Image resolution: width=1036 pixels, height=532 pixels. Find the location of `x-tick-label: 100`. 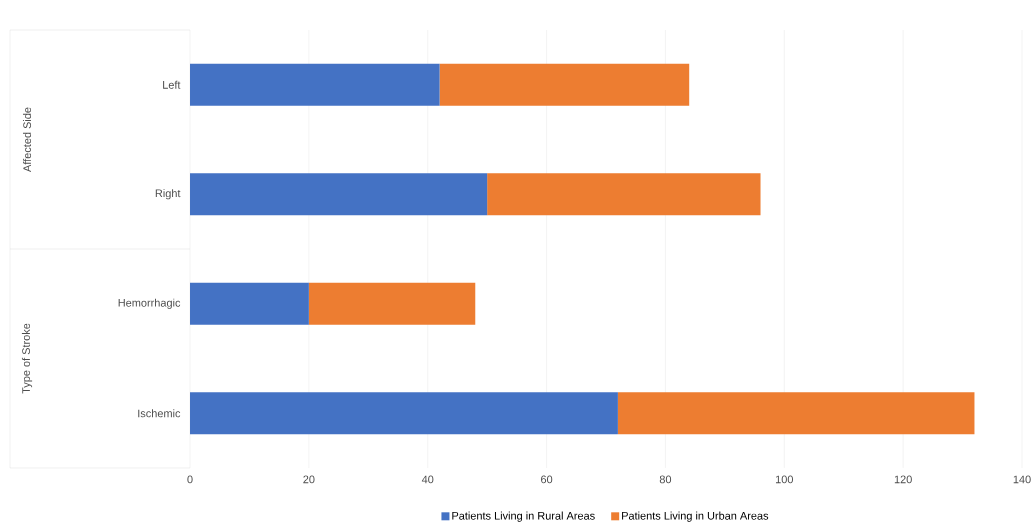

x-tick-label: 100 is located at coordinates (784, 479).